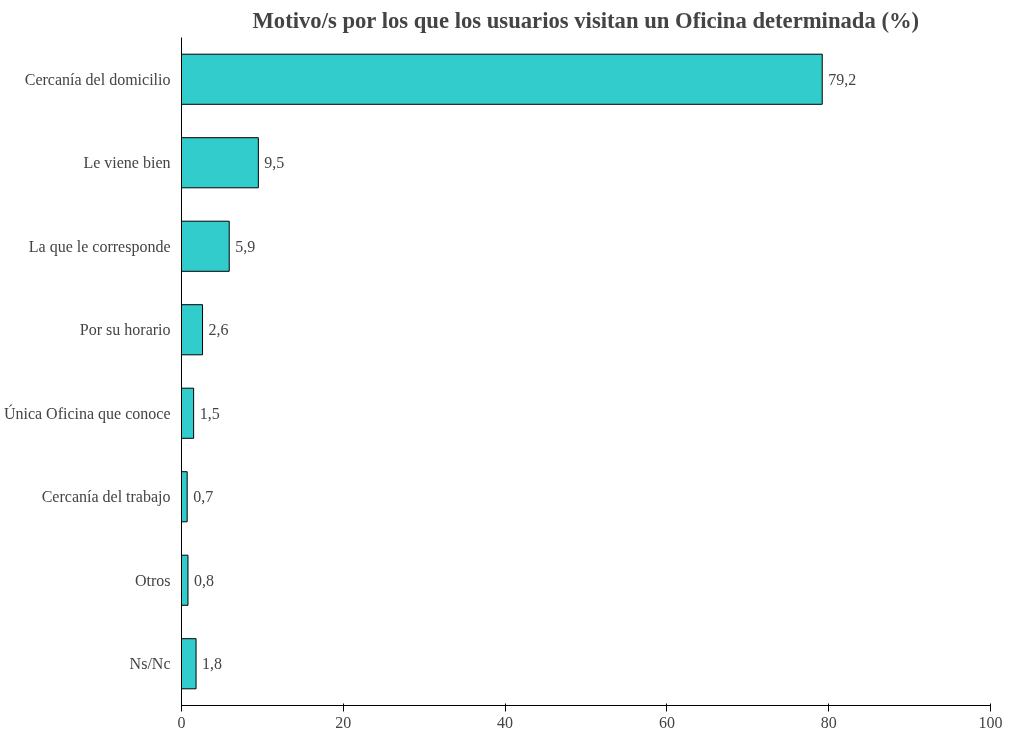 This screenshot has width=1031, height=740. I want to click on y-tick-label: Le viene bien, so click(127, 163).